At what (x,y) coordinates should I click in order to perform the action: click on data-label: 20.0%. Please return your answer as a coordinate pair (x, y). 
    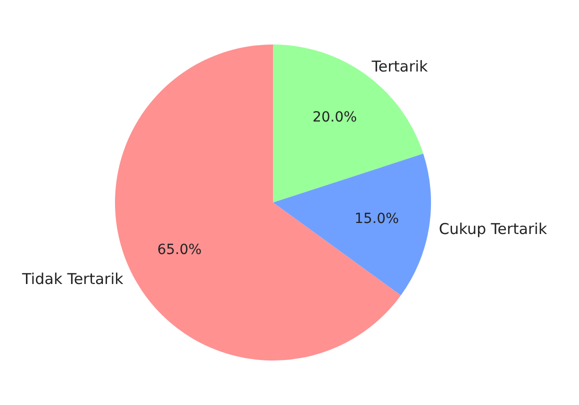
    Looking at the image, I should click on (334, 118).